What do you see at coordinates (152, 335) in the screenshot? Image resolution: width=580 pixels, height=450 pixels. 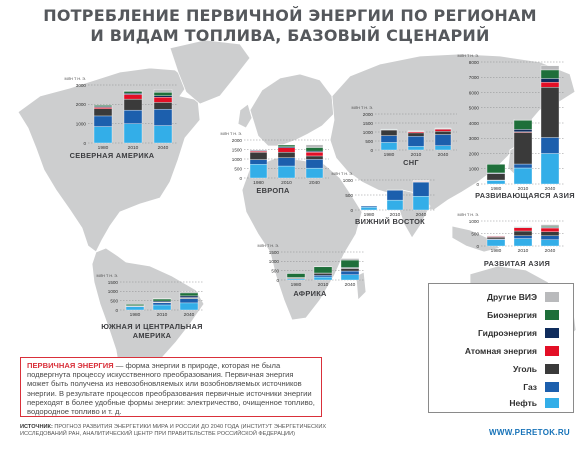 I see `region-label: АМЕРИКА` at bounding box center [152, 335].